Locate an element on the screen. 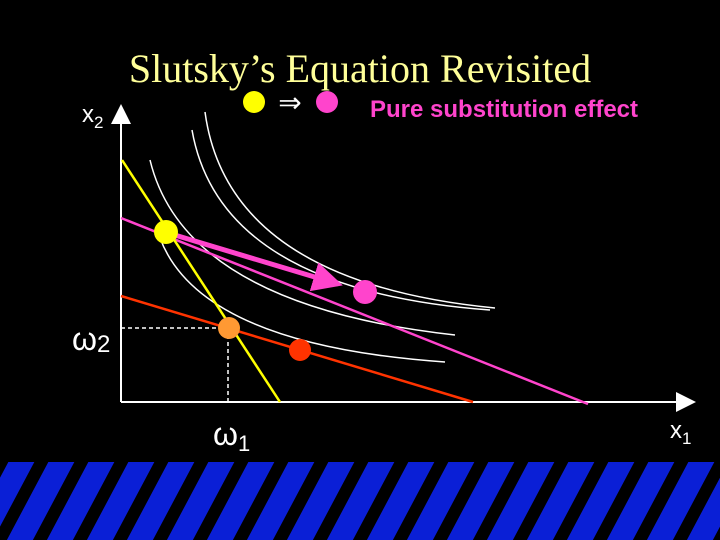 This screenshot has width=720, height=540. endowment-x-label: ω1 is located at coordinates (231, 436).